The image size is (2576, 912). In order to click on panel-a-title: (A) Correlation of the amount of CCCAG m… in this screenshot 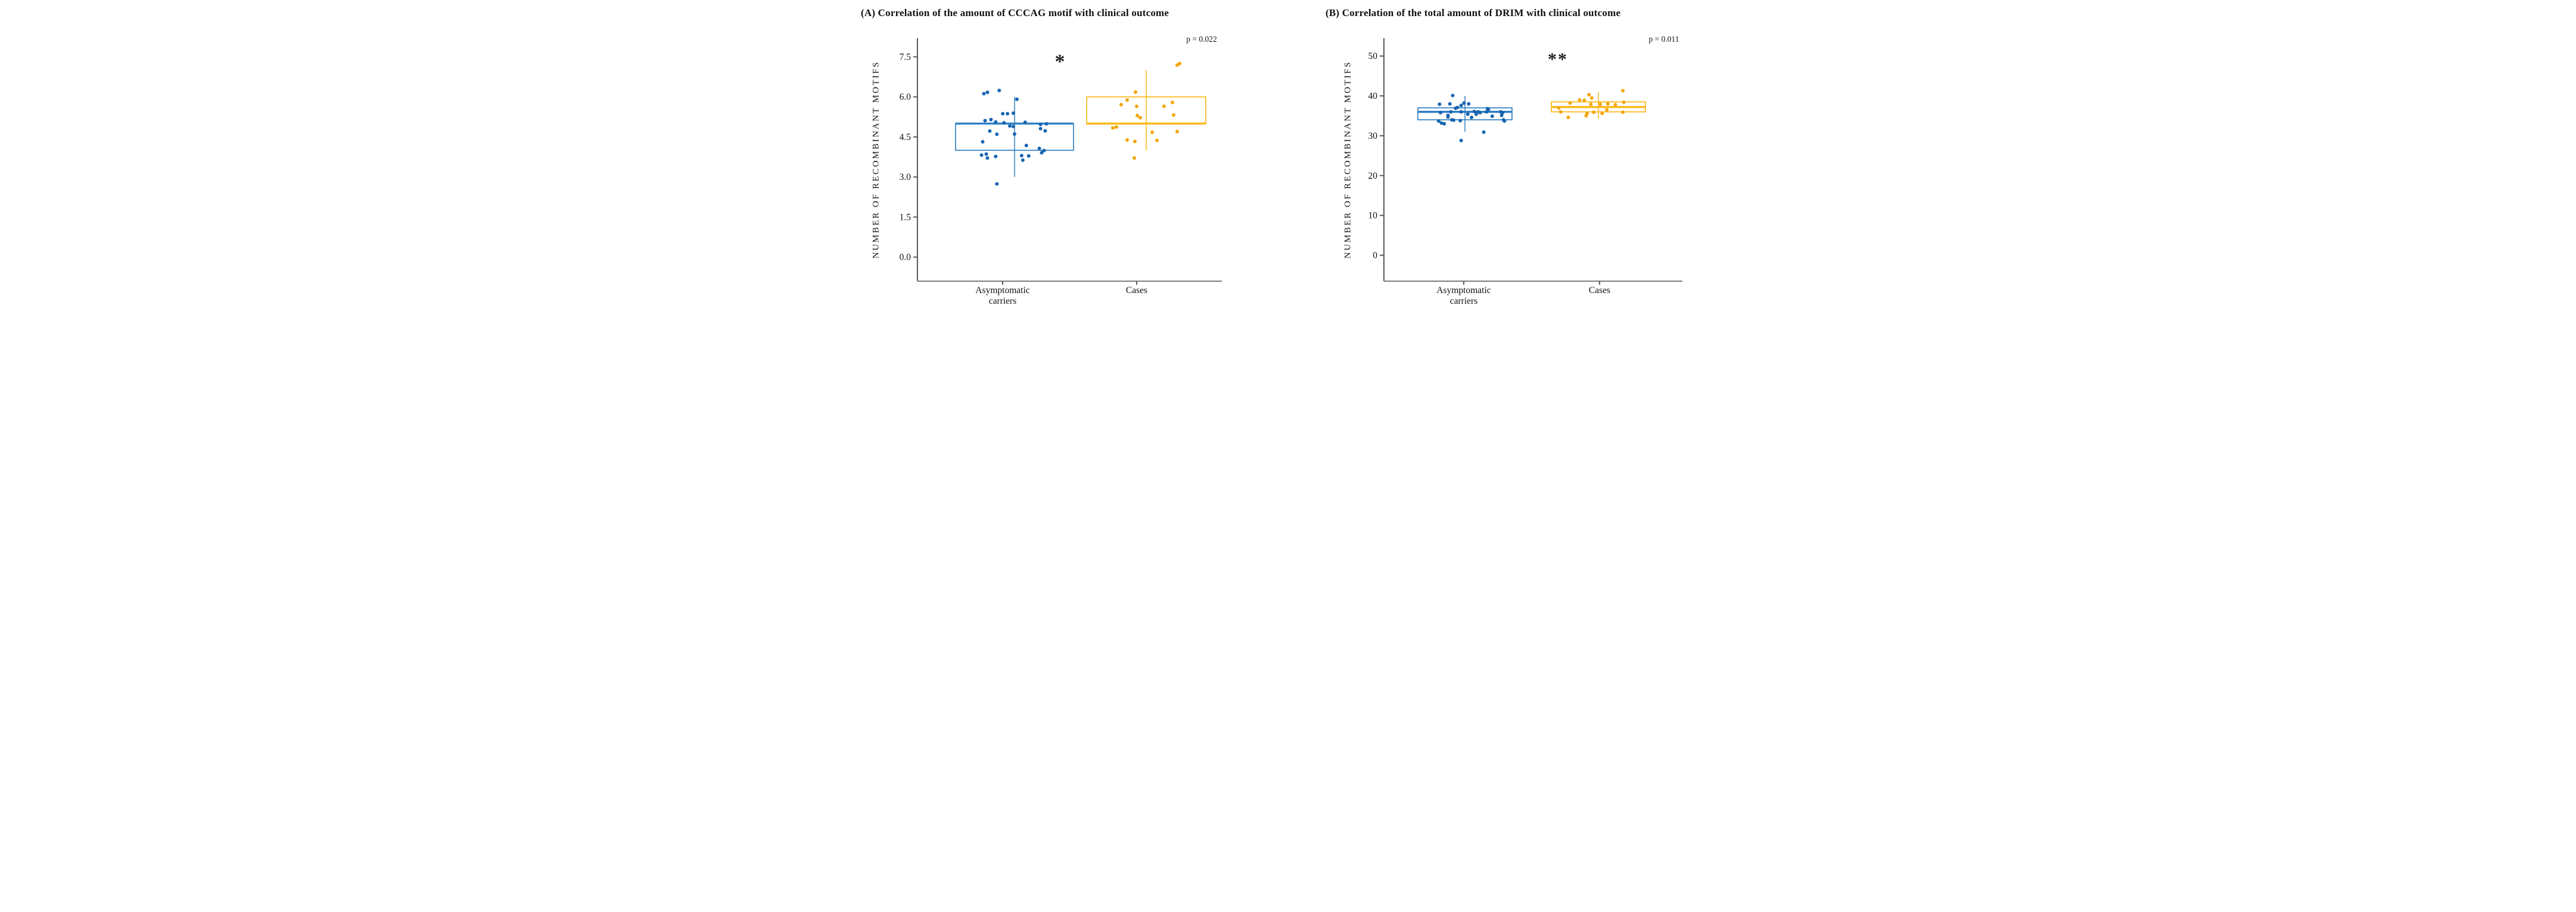, I will do `click(1015, 12)`.